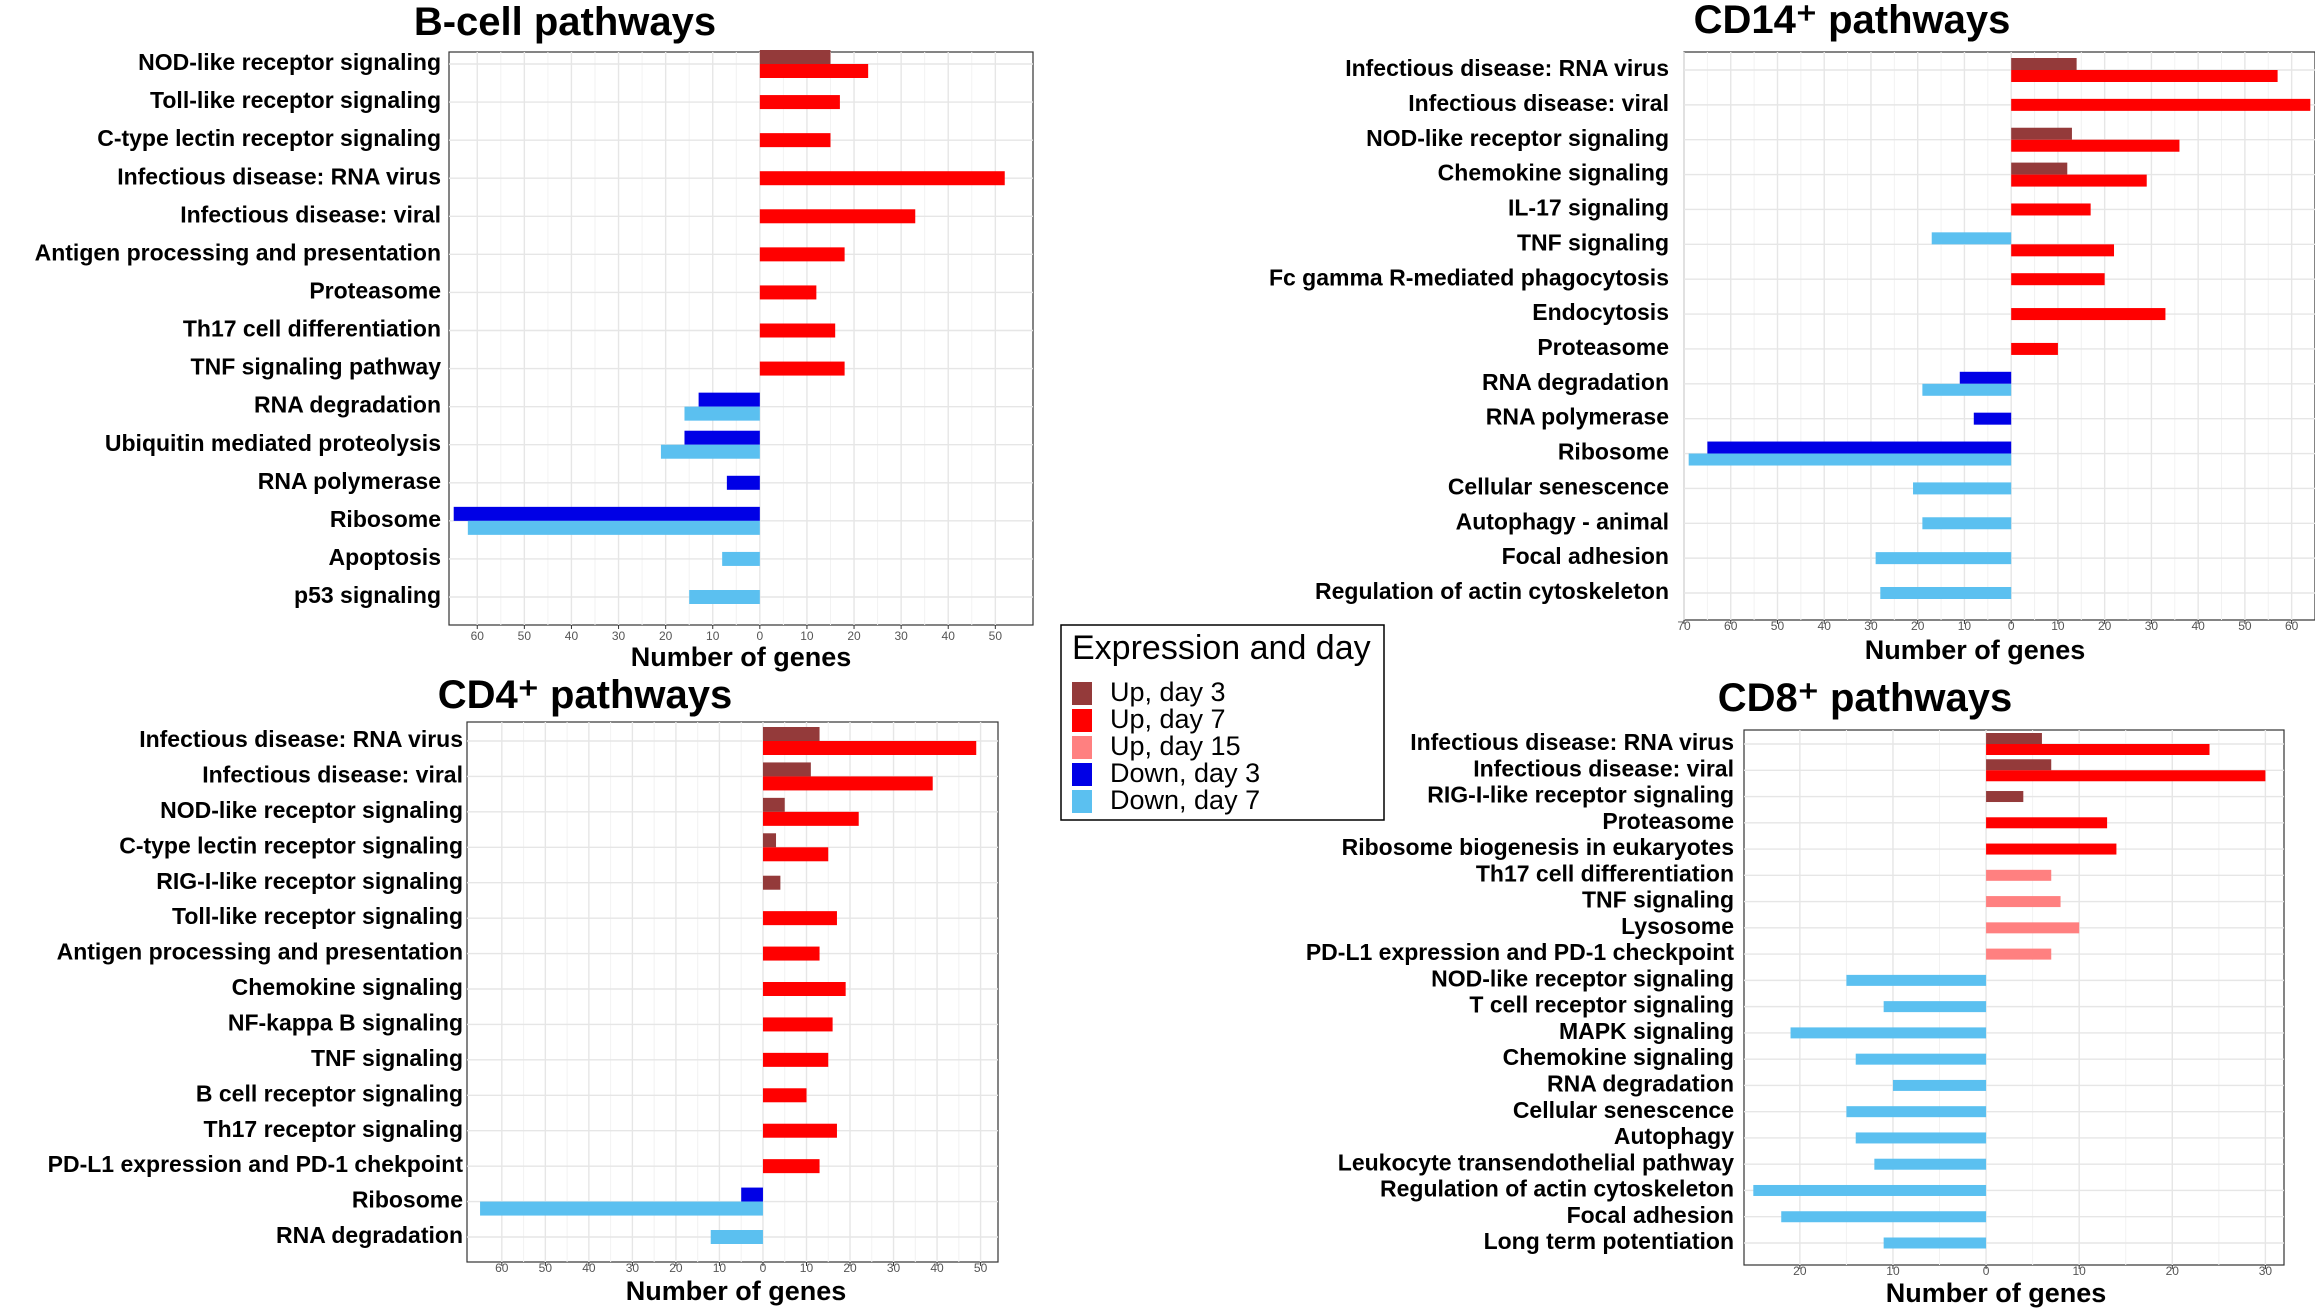  I want to click on cd8-category-label: Chemokine signaling, so click(1618, 1057).